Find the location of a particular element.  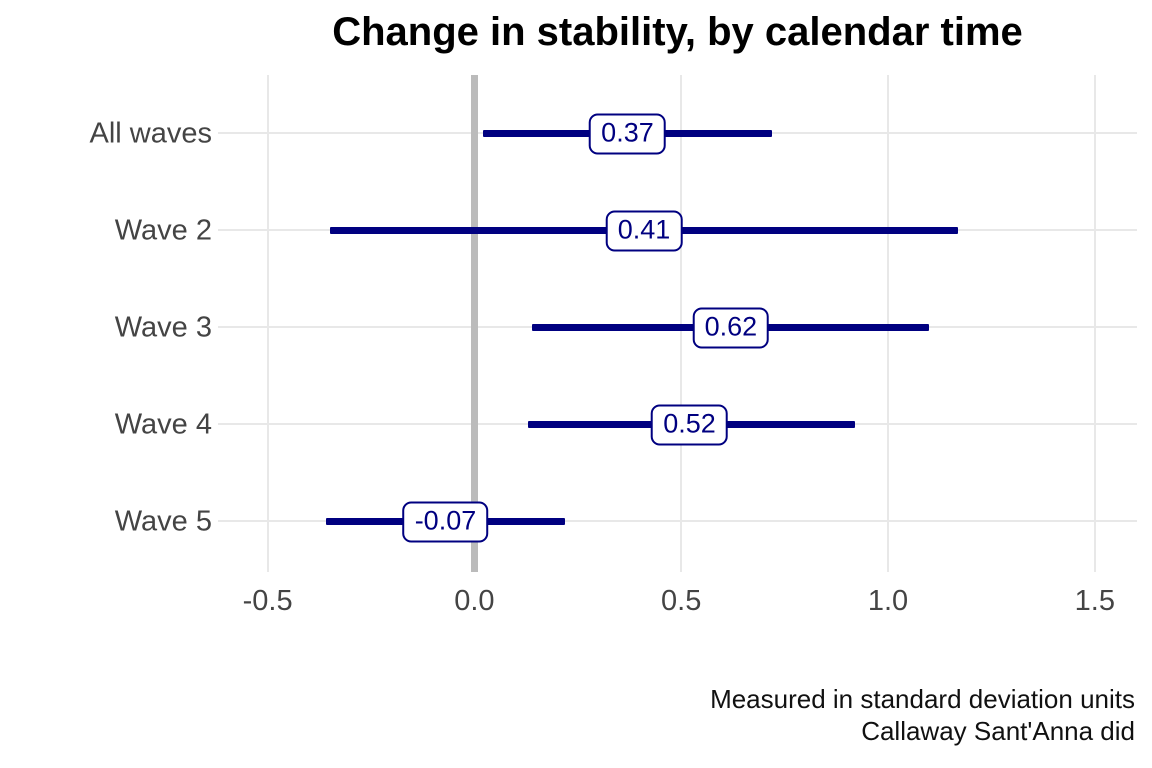

chart-title: Change in stability, by calendar time is located at coordinates (677, 32).